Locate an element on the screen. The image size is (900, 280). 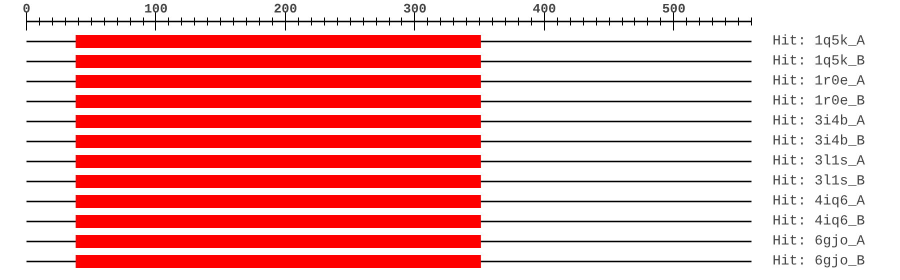
y-tick-label: Hit: 6gjo_A is located at coordinates (819, 242).